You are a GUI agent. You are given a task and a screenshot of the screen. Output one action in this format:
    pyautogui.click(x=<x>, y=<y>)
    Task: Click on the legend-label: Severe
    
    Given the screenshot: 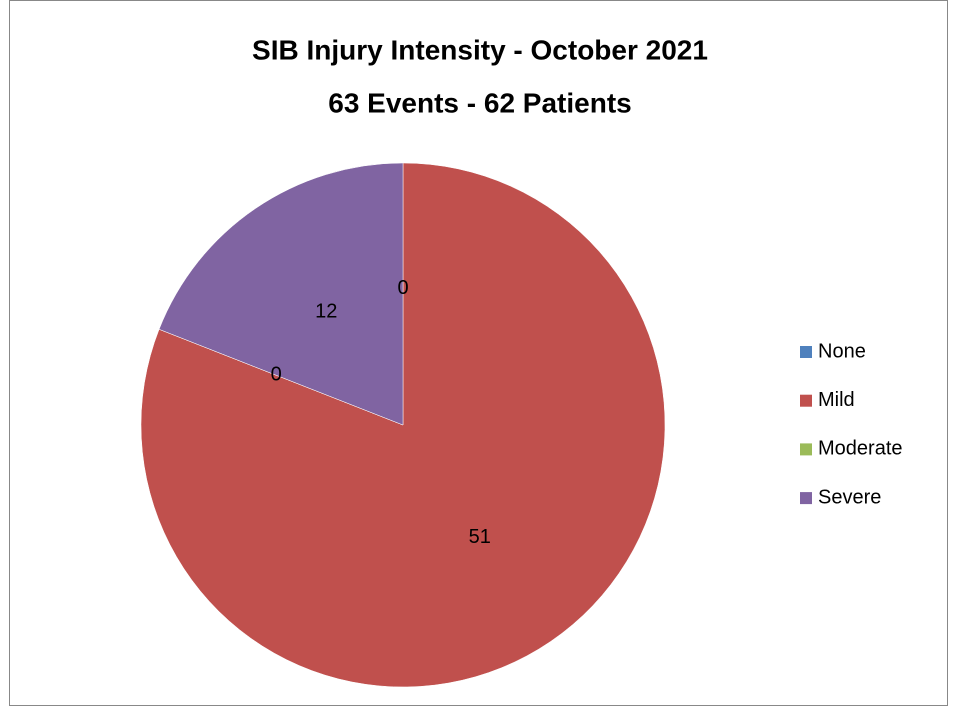 What is the action you would take?
    pyautogui.click(x=849, y=497)
    